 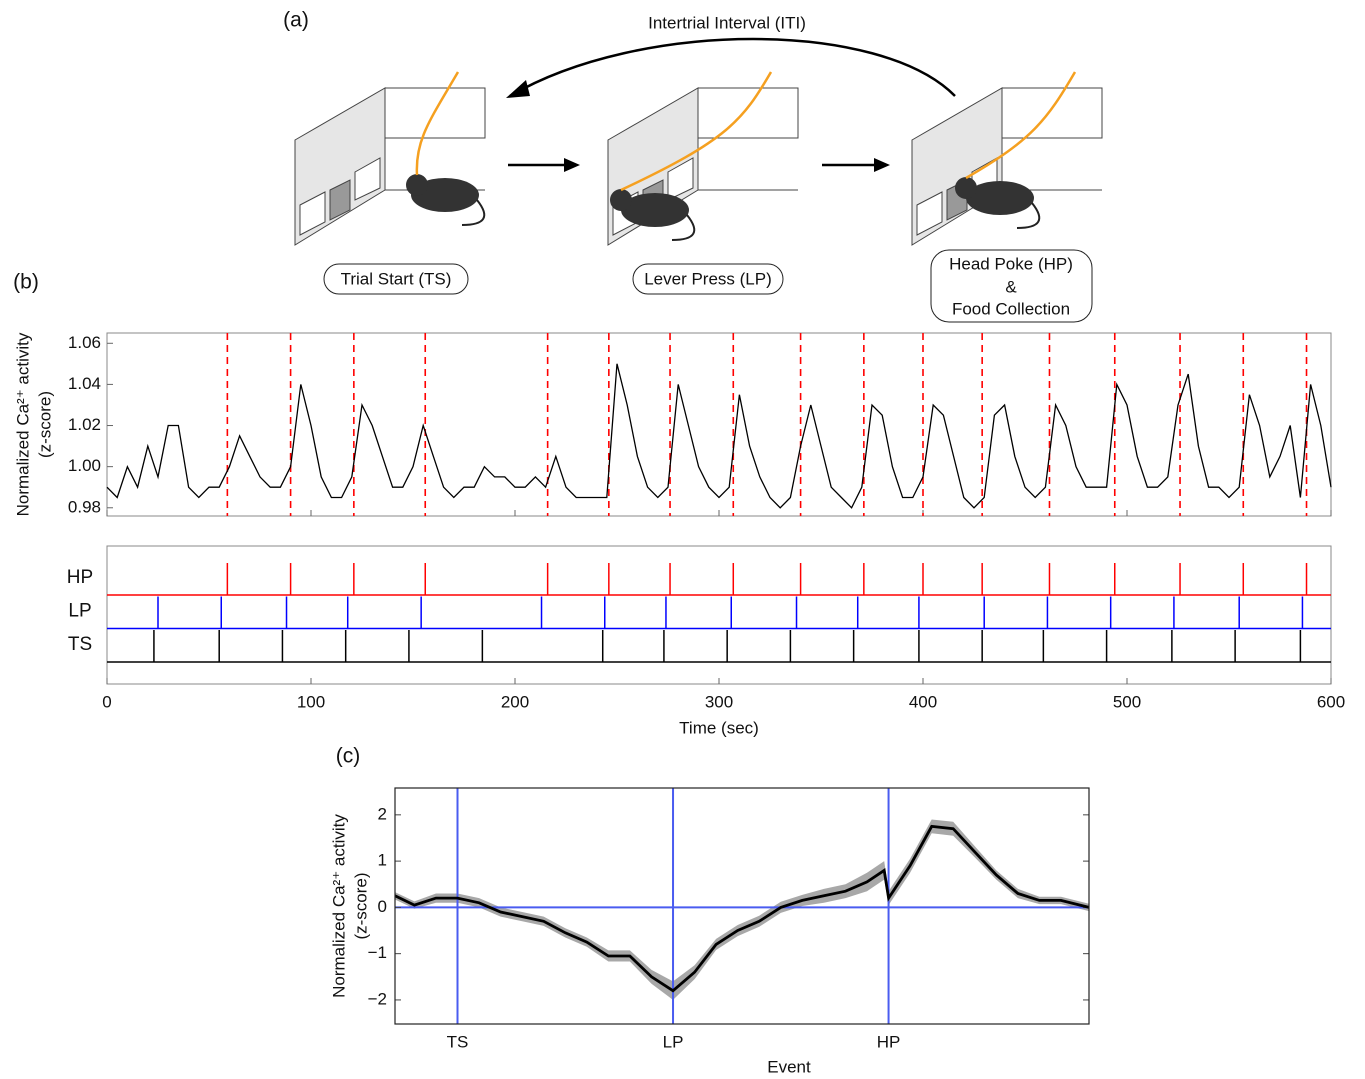 I want to click on stage-label: &, so click(x=1011, y=286).